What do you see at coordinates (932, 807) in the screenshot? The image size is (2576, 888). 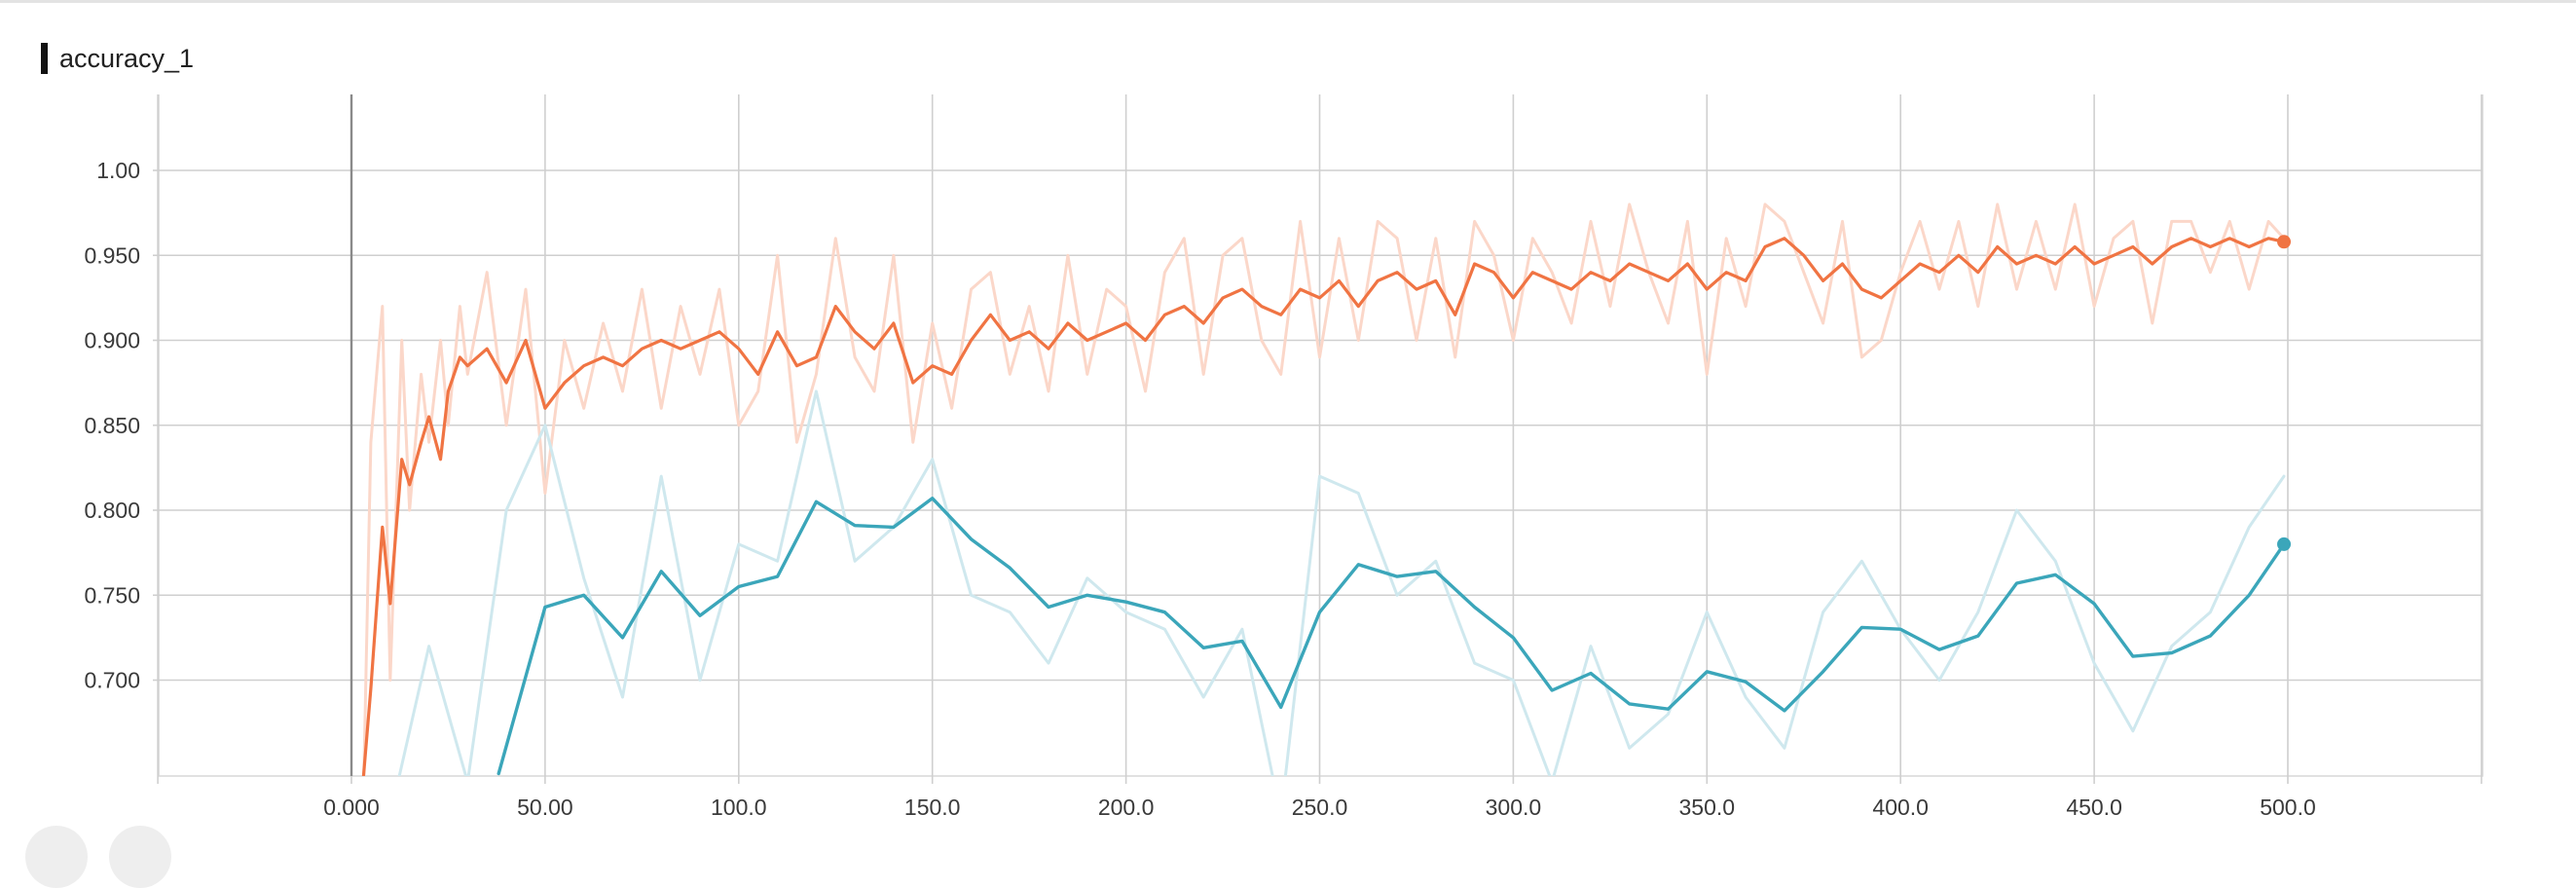 I see `x-tick-label: 150.0` at bounding box center [932, 807].